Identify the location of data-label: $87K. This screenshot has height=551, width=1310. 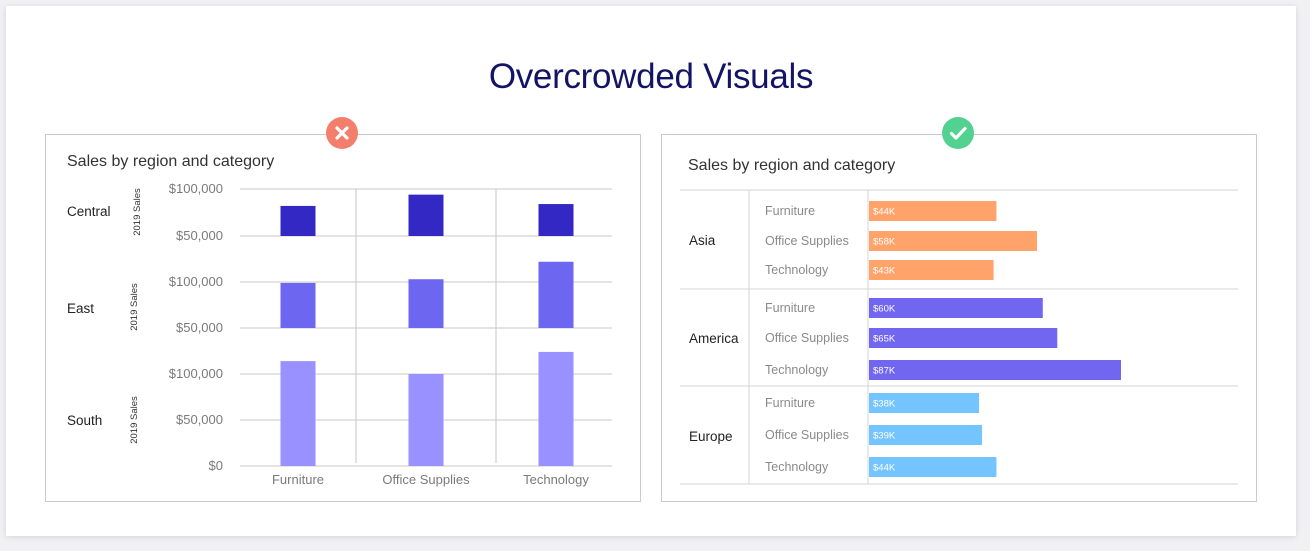
(884, 371).